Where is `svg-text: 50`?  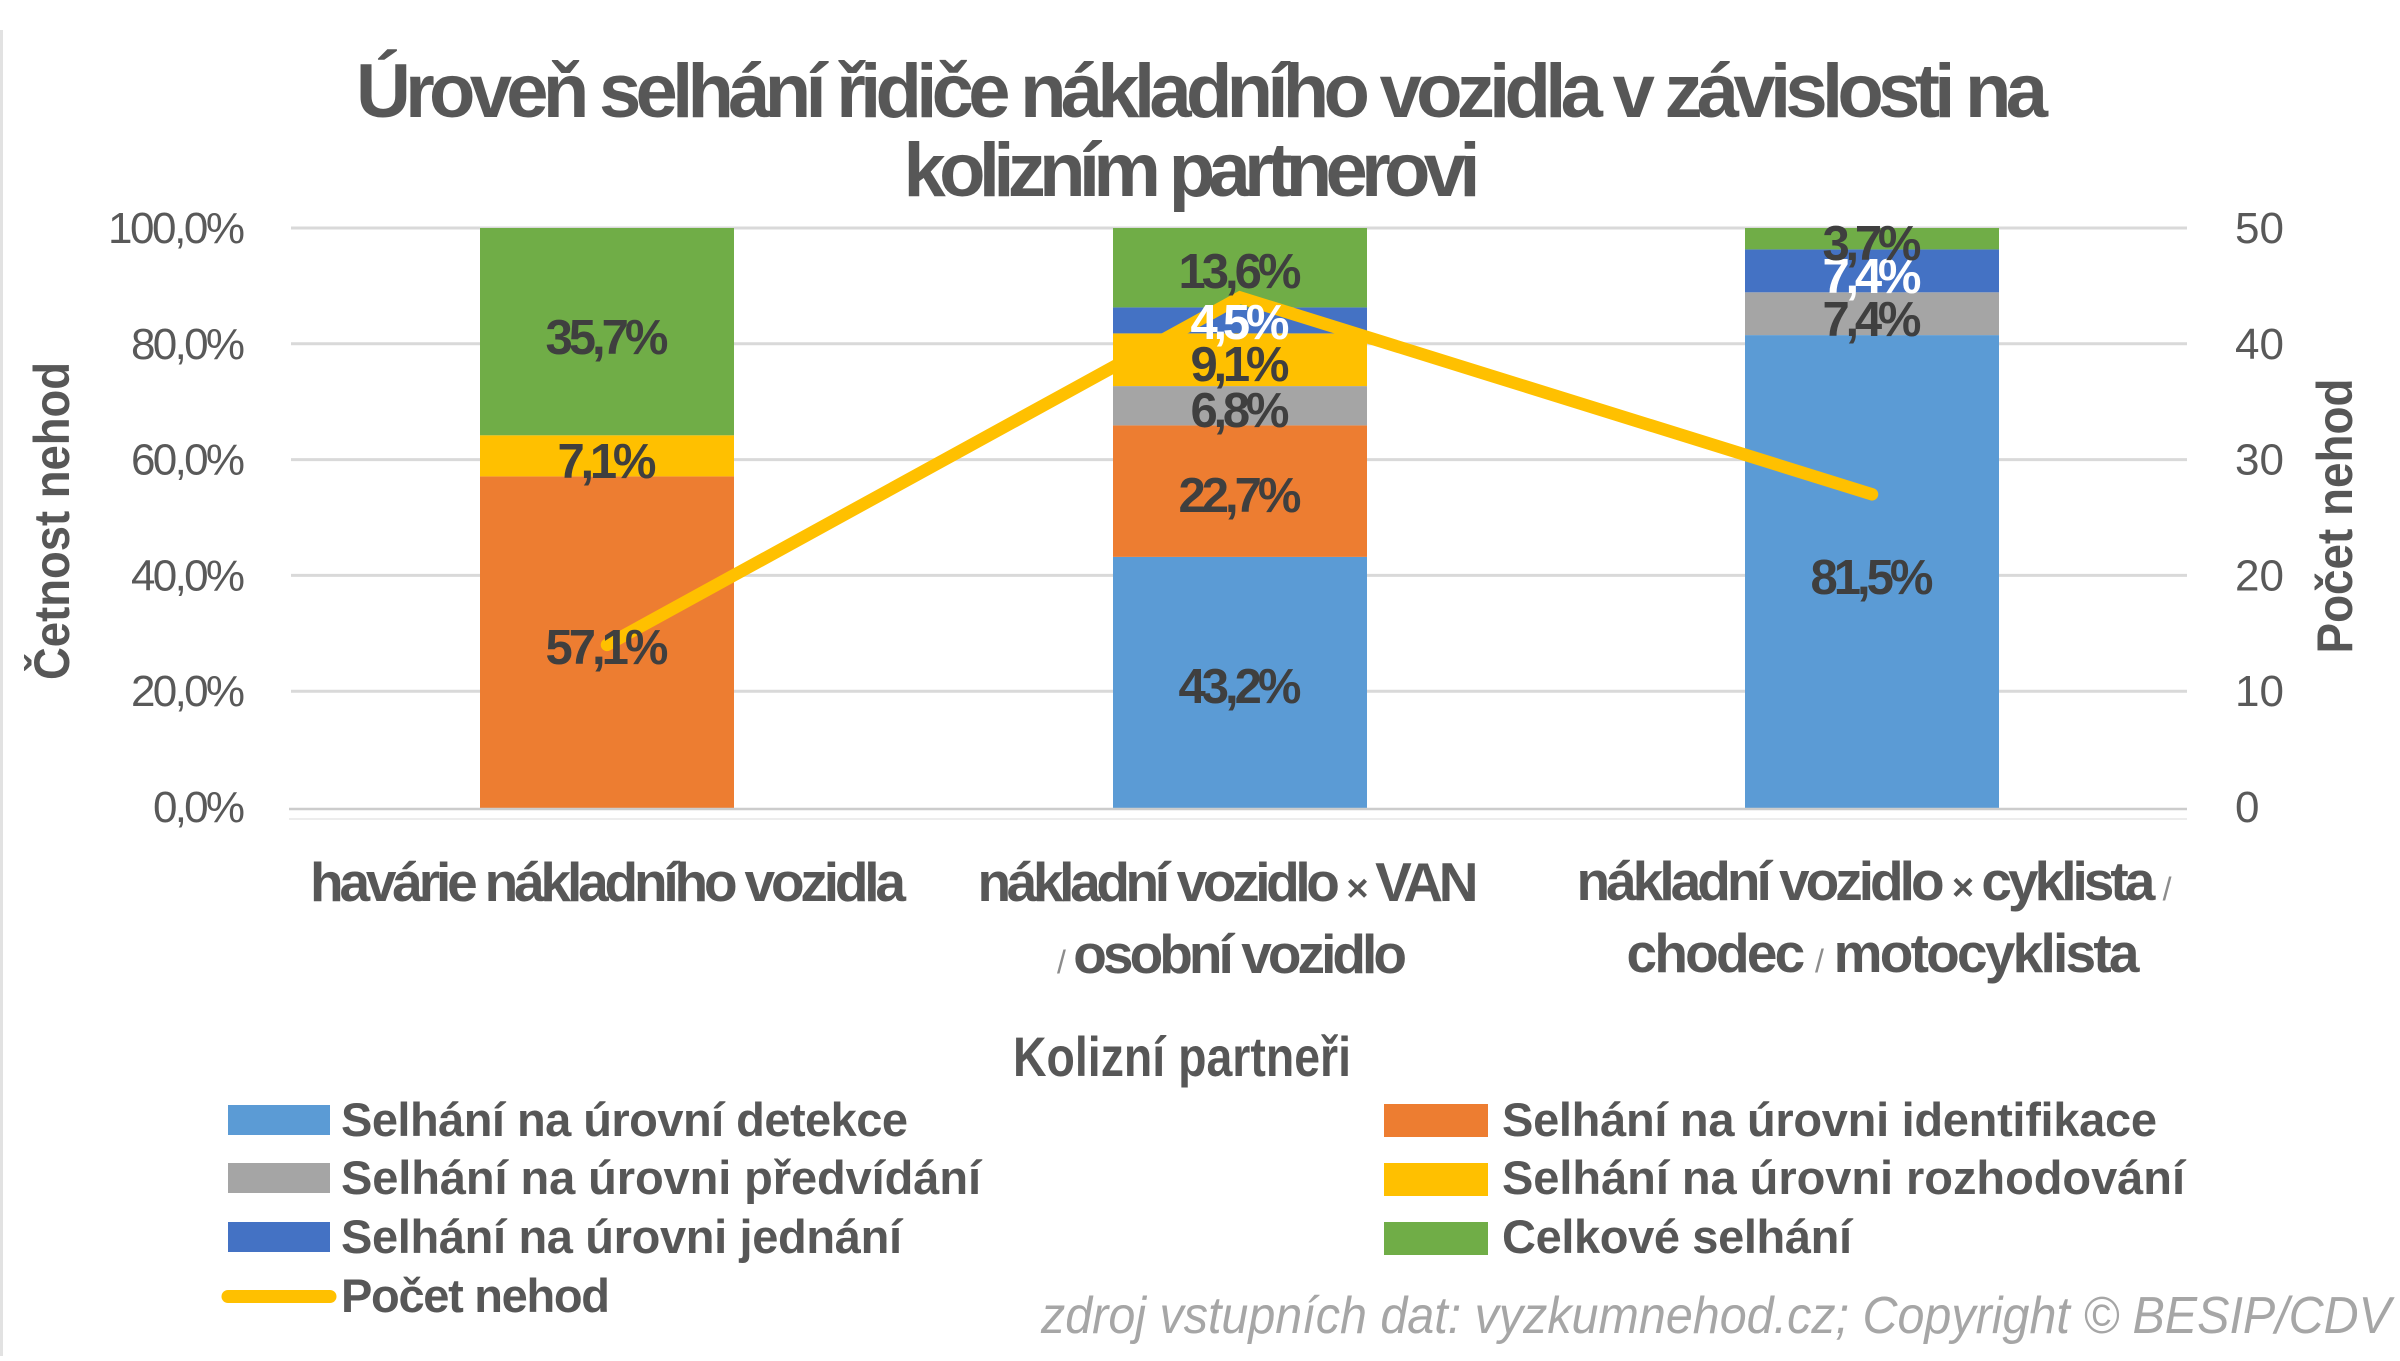 svg-text: 50 is located at coordinates (2259, 228).